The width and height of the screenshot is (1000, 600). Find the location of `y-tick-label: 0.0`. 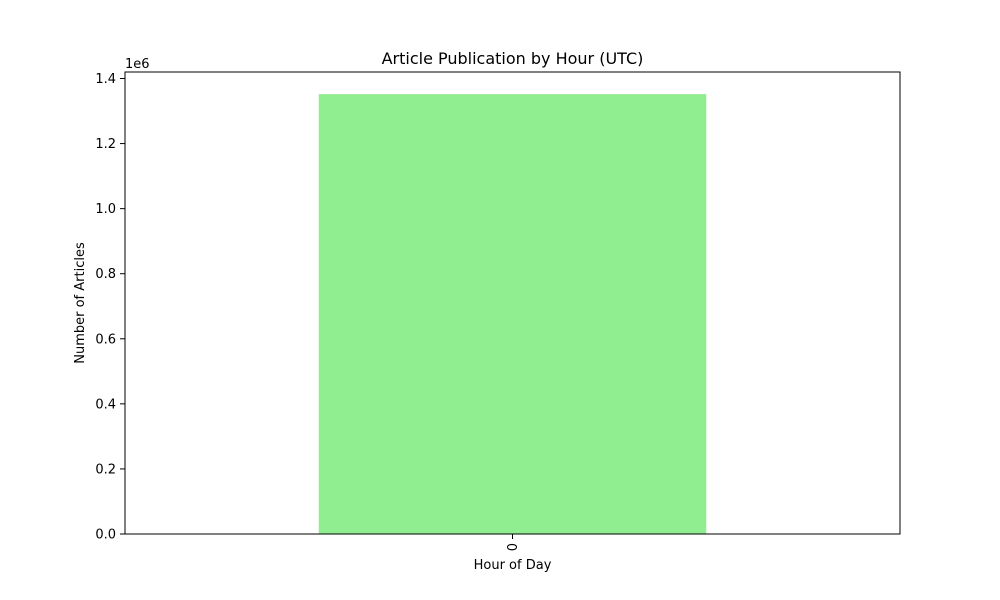

y-tick-label: 0.0 is located at coordinates (105, 535).